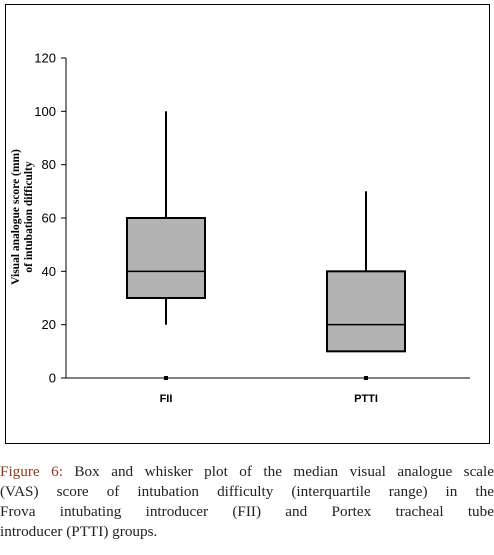 The height and width of the screenshot is (555, 494). What do you see at coordinates (268, 391) in the screenshot?
I see `x-axis: FII PTTI` at bounding box center [268, 391].